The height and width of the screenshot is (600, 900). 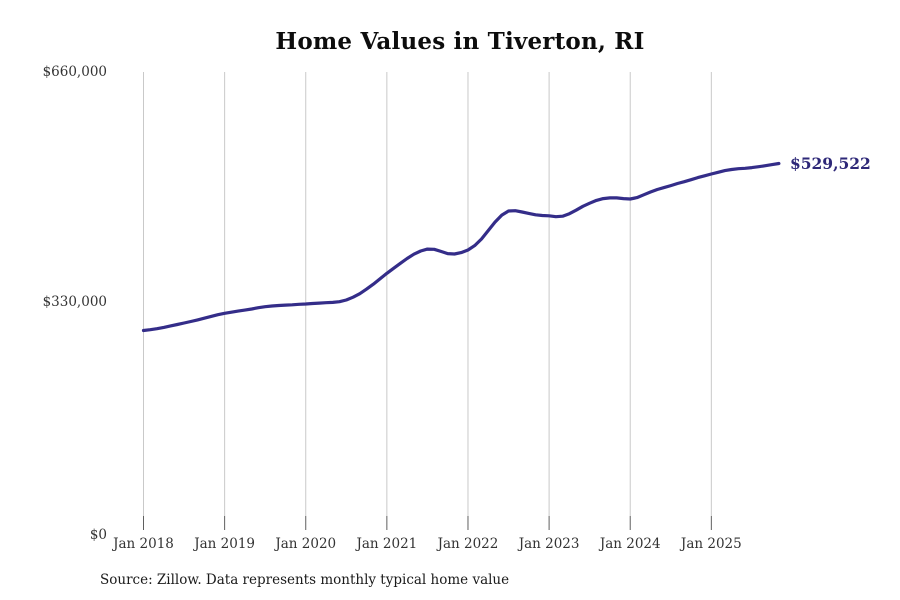 What do you see at coordinates (711, 544) in the screenshot?
I see `x-axis-label: Jan 2025` at bounding box center [711, 544].